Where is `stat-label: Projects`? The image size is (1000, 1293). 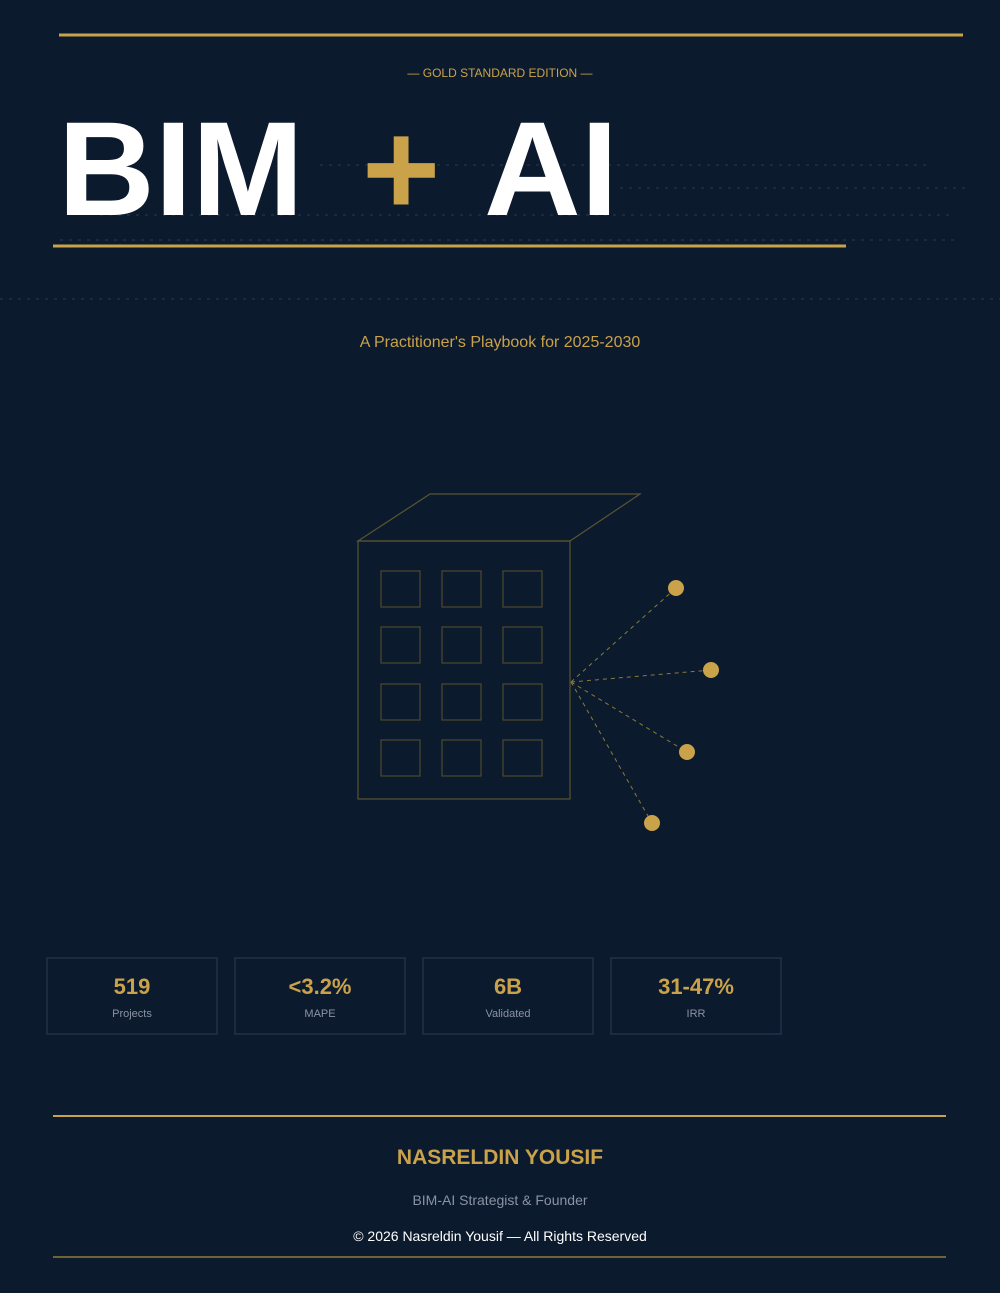 stat-label: Projects is located at coordinates (132, 1014).